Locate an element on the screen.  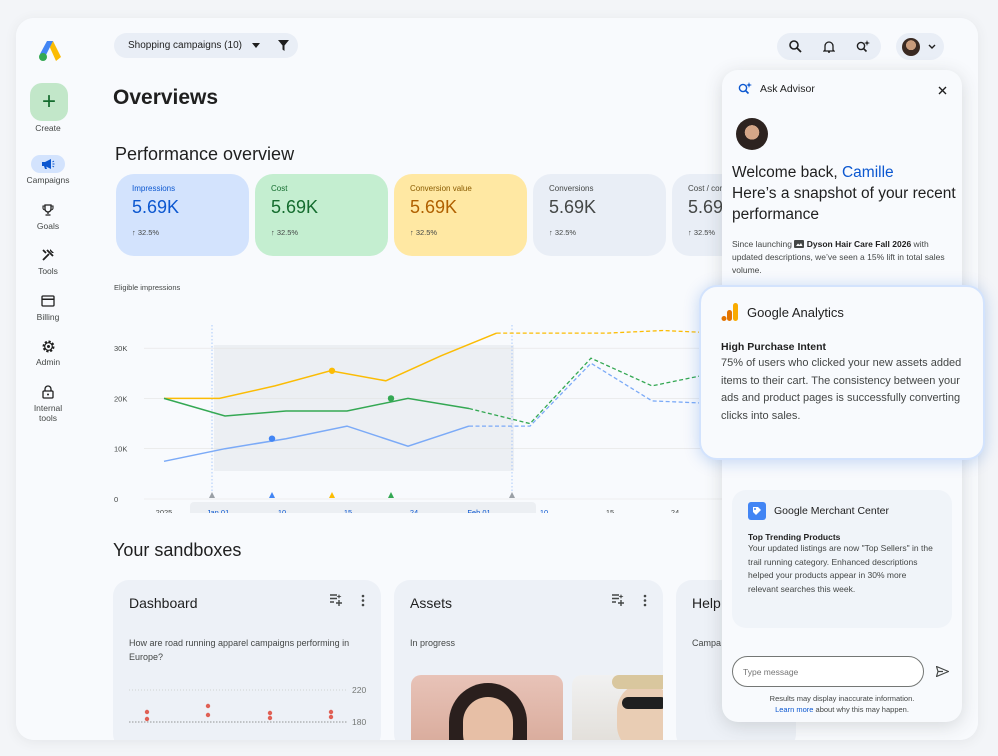
nav-item-internal-tools: Internal tools is located at coordinates (48, 403).